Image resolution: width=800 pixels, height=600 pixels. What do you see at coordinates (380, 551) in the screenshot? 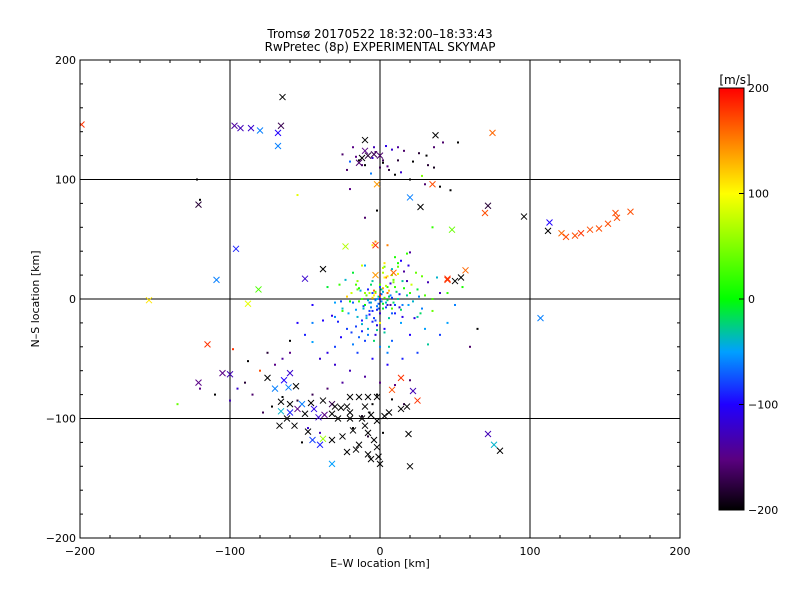
I see `x-tick-label: 0` at bounding box center [380, 551].